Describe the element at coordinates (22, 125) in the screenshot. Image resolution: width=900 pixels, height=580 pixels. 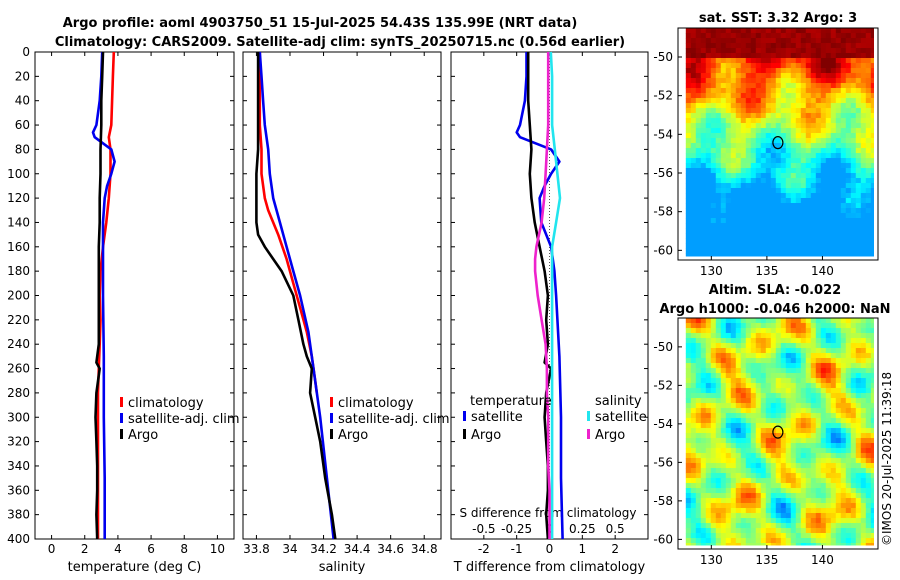
I see `y-tick-label: 60` at that location.